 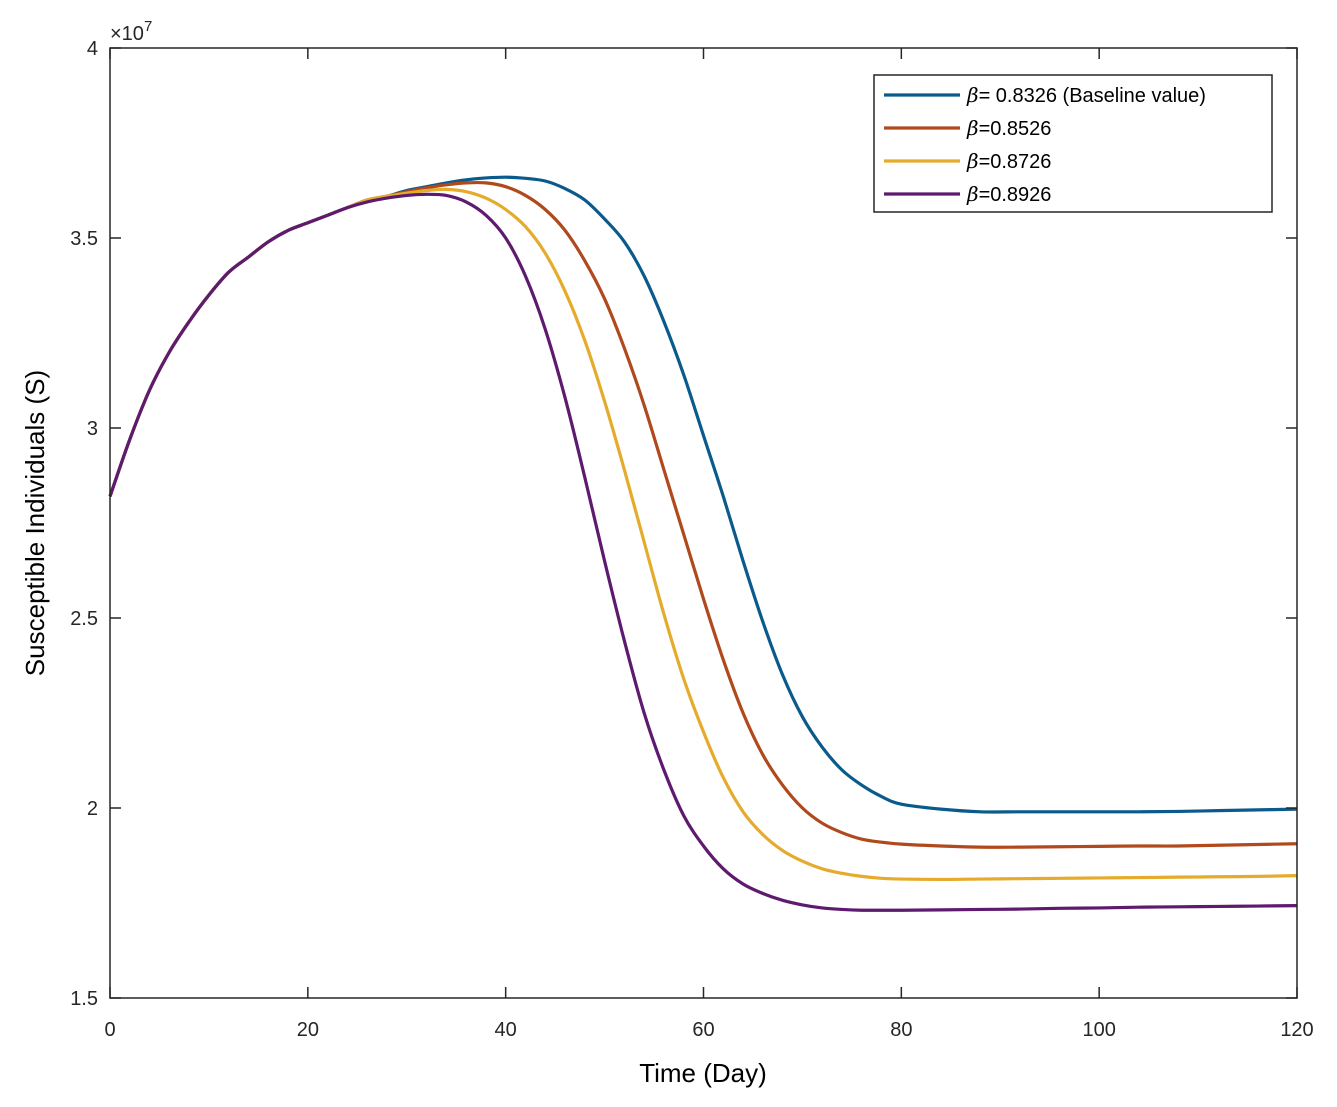 I want to click on x-tick-label: 20, so click(x=308, y=1030).